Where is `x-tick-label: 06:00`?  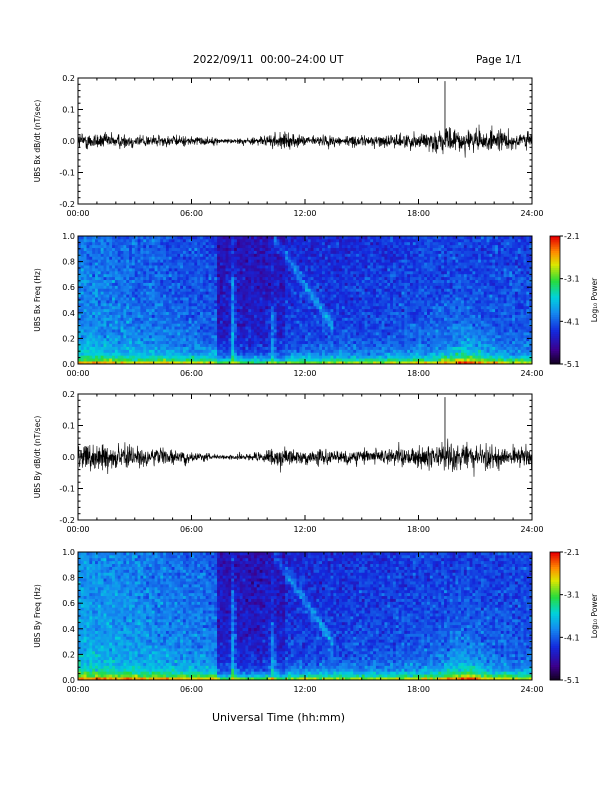 x-tick-label: 06:00 is located at coordinates (191, 213).